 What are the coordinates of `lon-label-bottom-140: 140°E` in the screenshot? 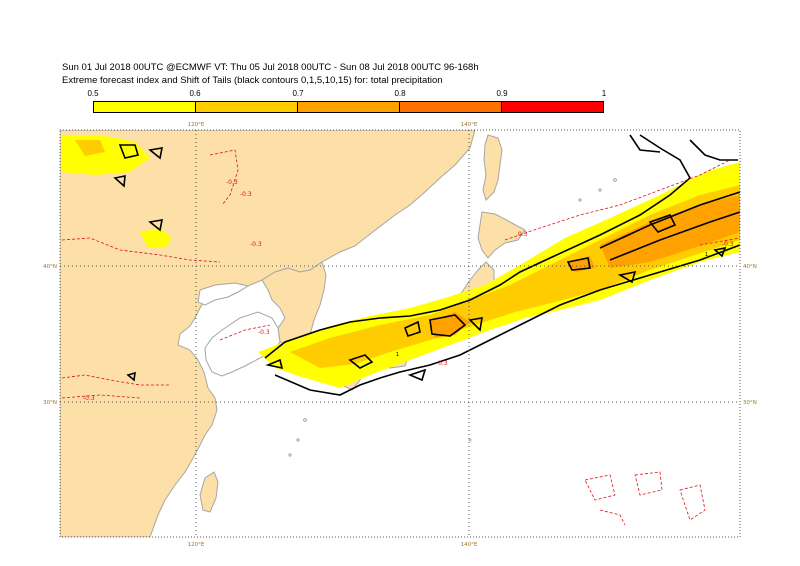 It's located at (469, 545).